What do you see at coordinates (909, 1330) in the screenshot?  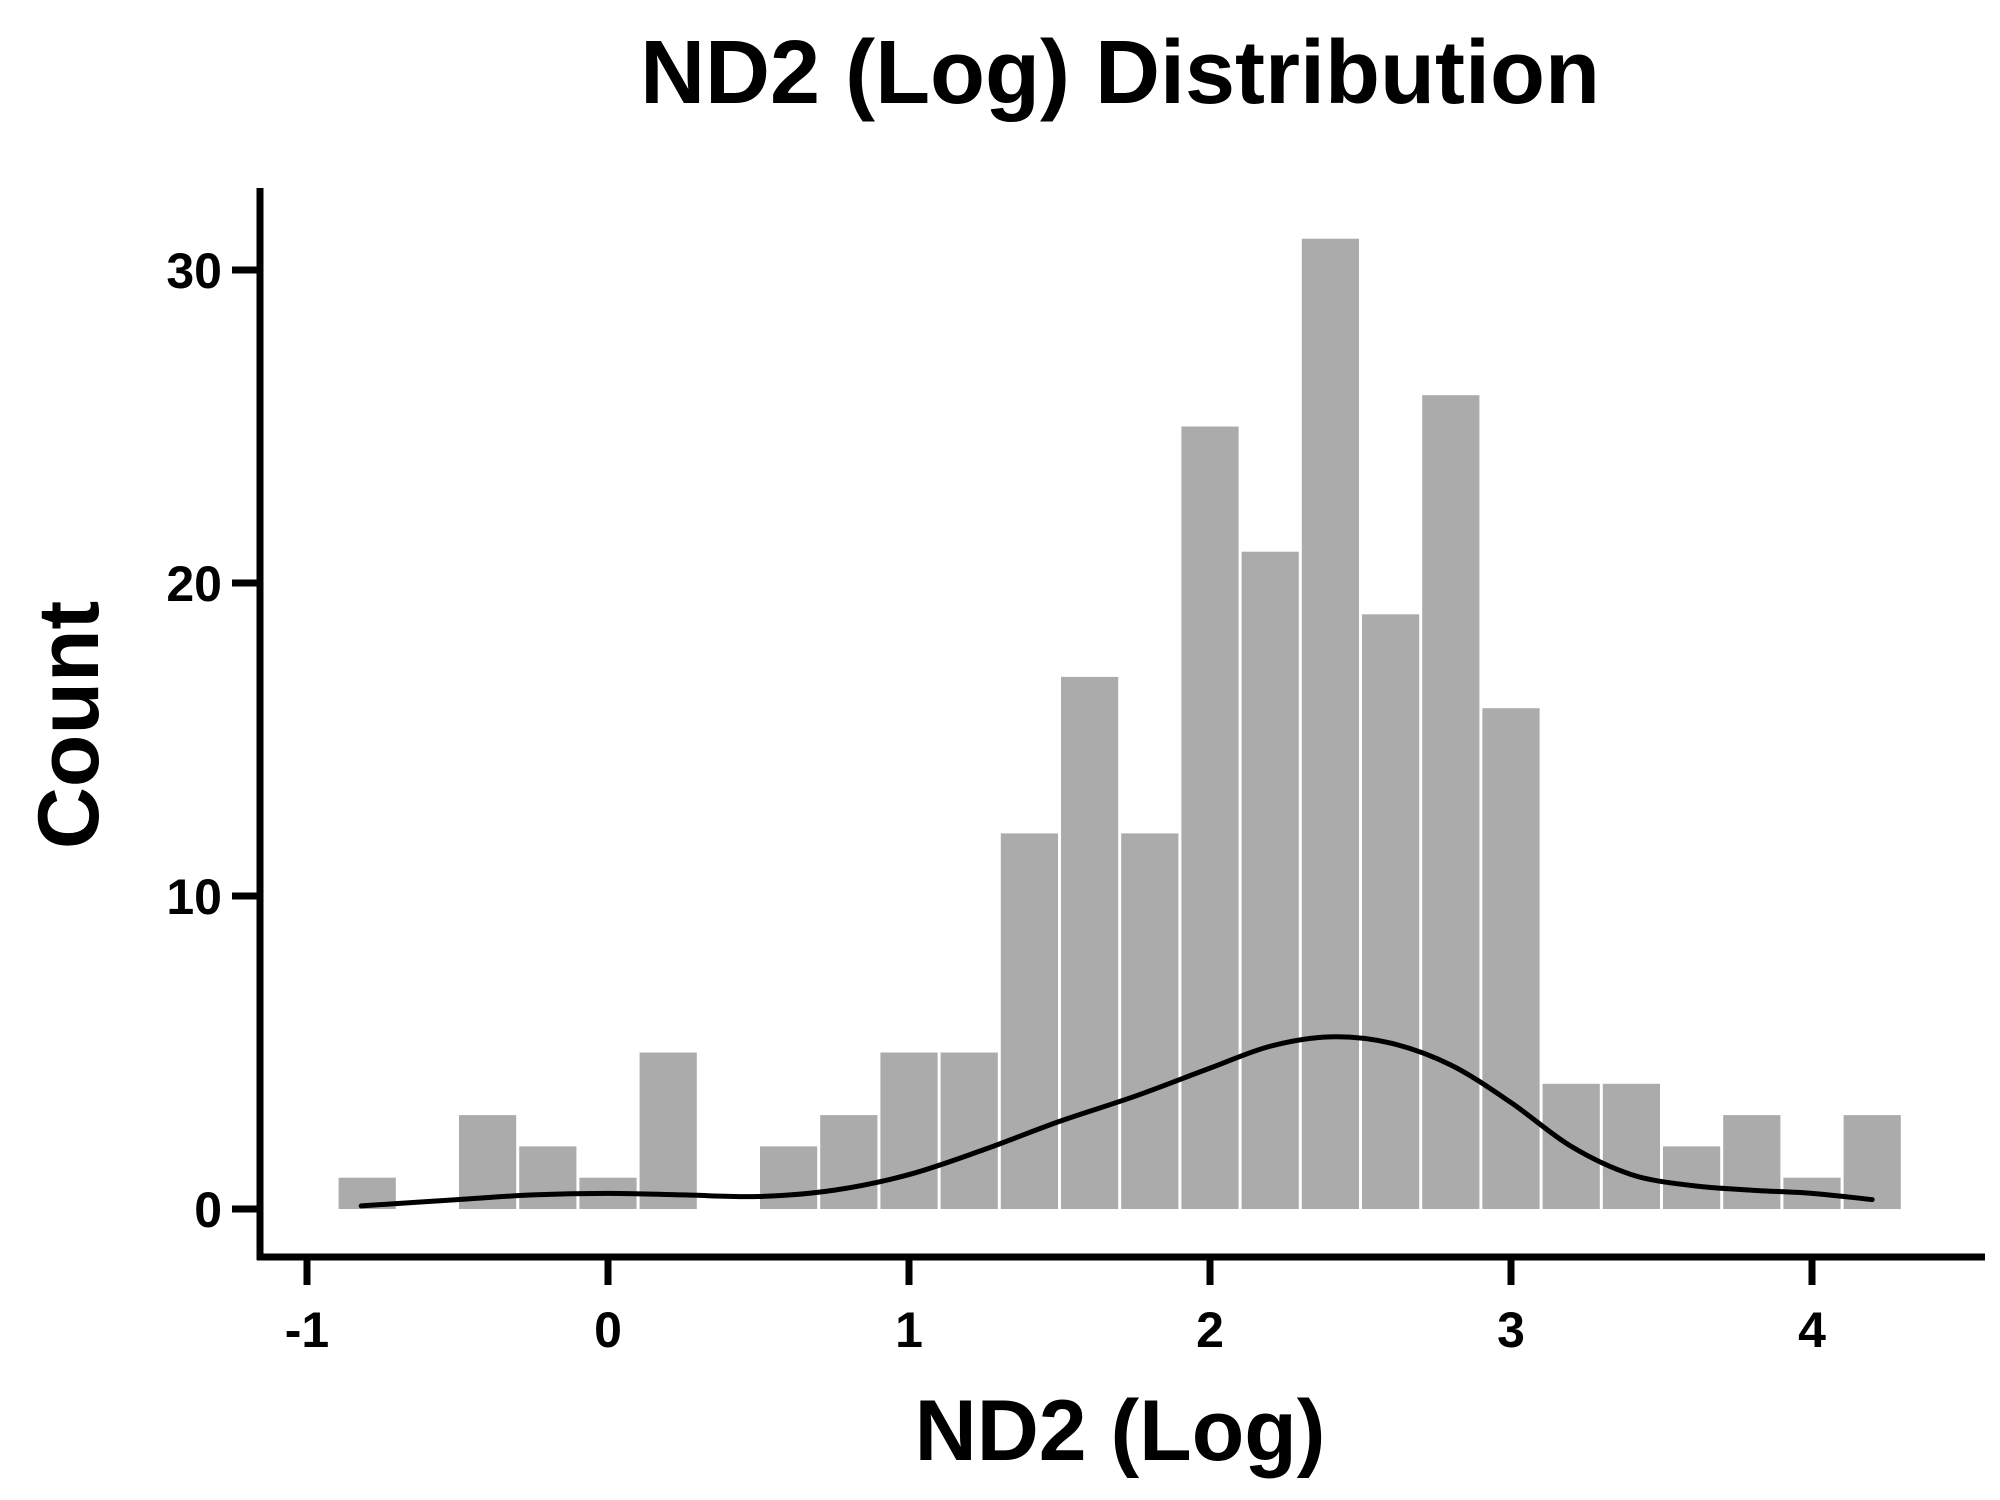 I see `x-tick-label: 1` at bounding box center [909, 1330].